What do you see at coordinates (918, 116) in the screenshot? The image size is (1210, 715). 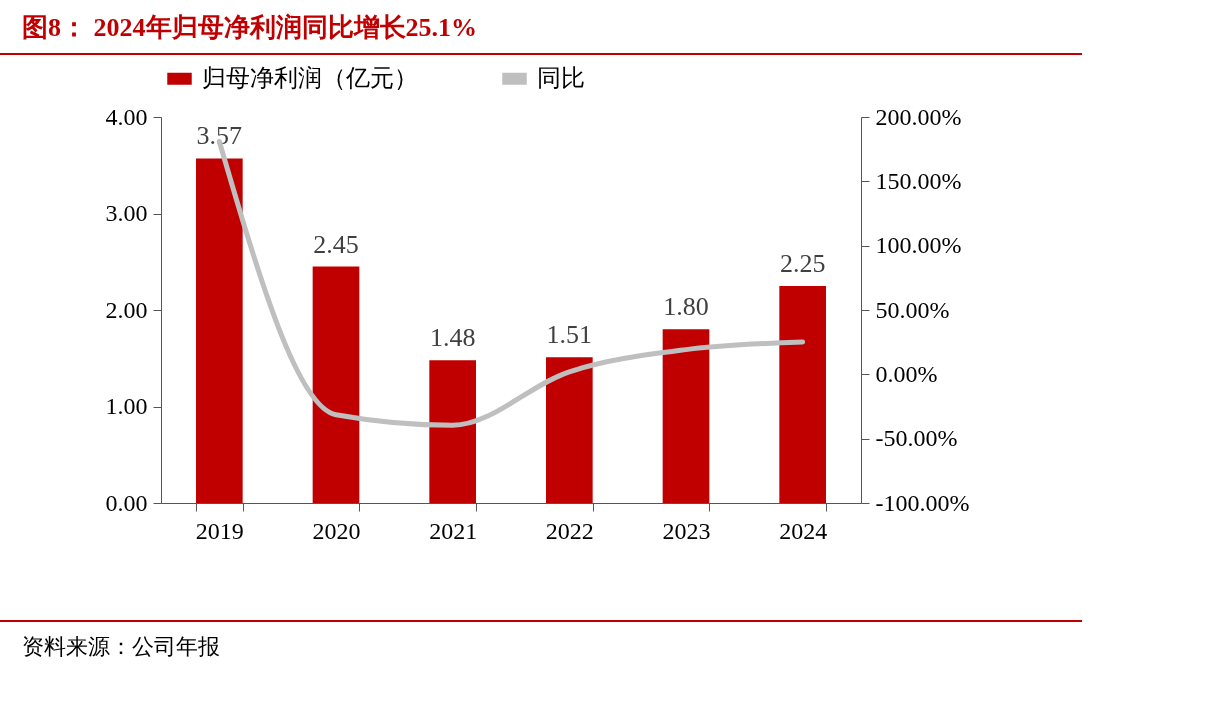 I see `y2-tick-label: 200.00%` at bounding box center [918, 116].